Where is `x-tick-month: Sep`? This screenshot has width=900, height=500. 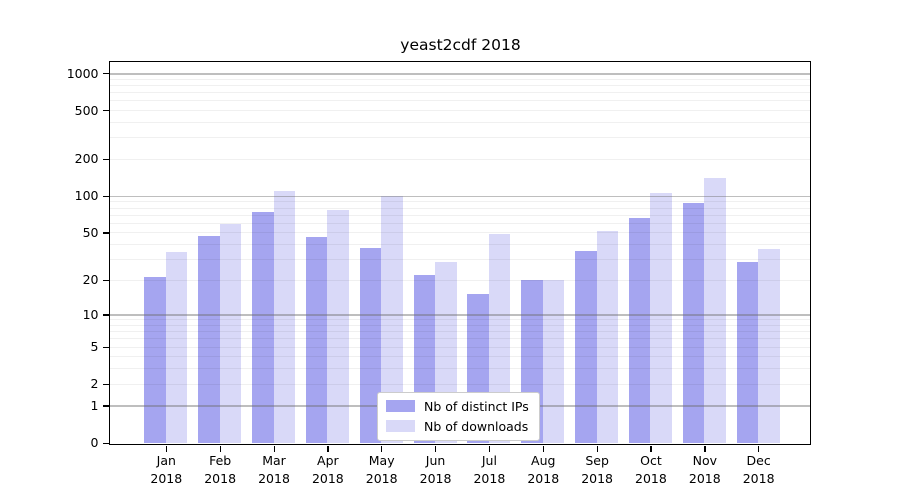
x-tick-month: Sep is located at coordinates (597, 460).